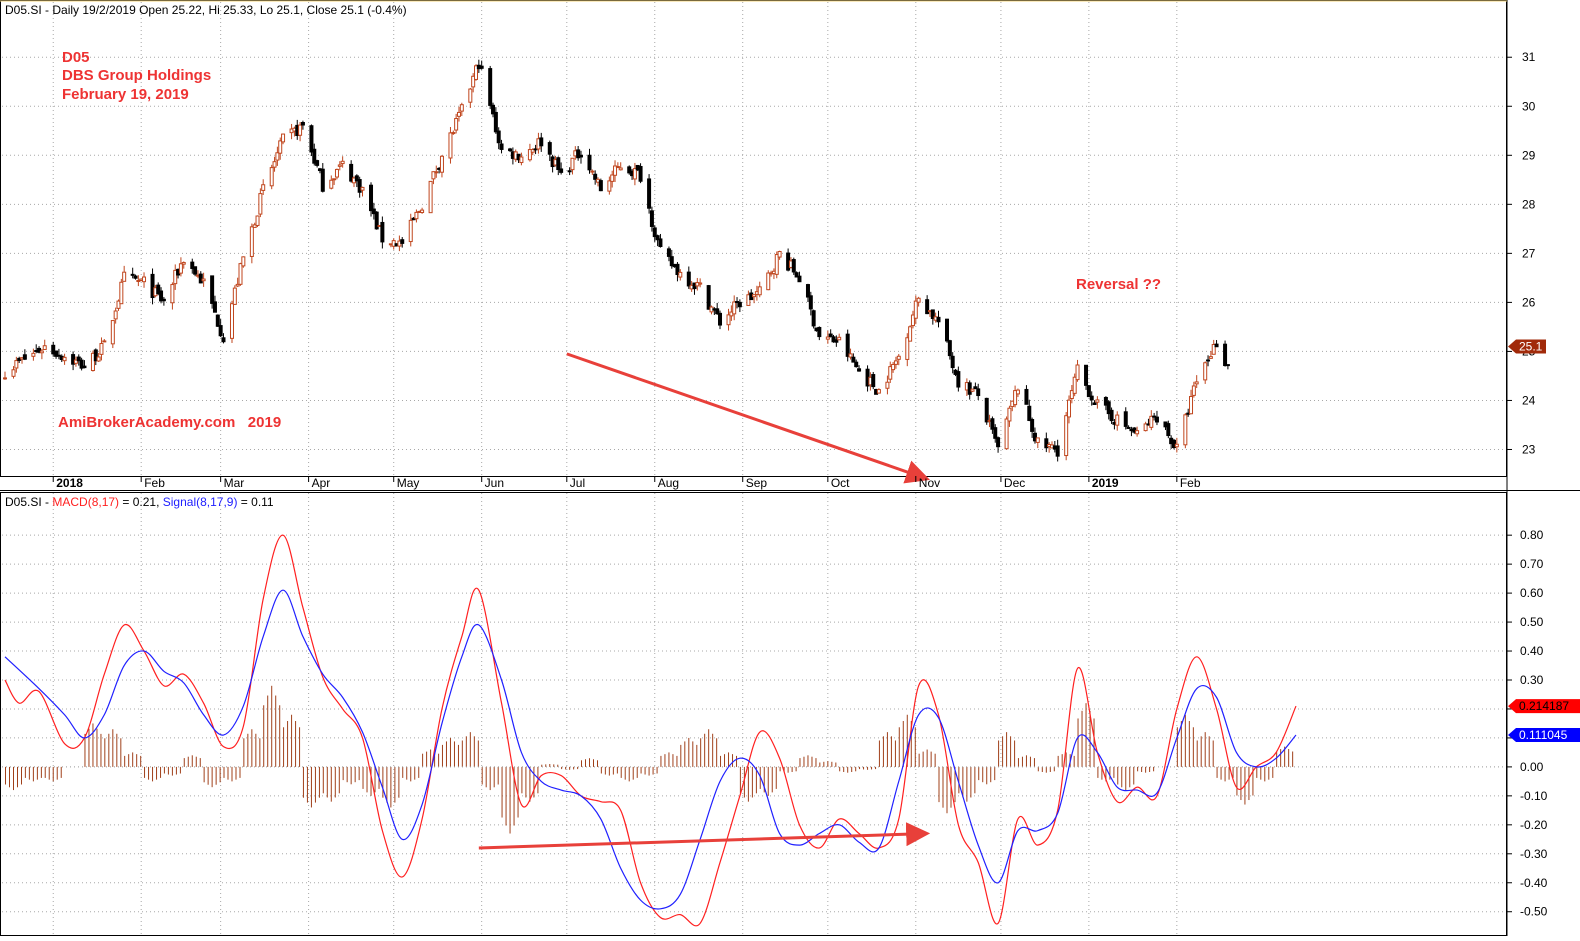  What do you see at coordinates (840, 483) in the screenshot?
I see `x-tick-label: Oct` at bounding box center [840, 483].